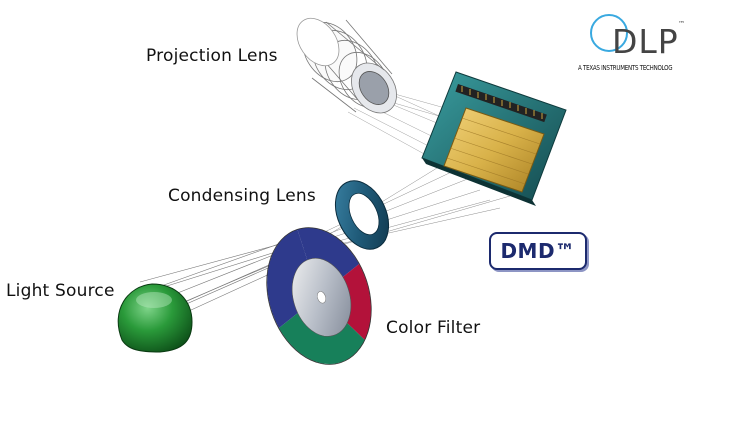 The height and width of the screenshot is (432, 737). What do you see at coordinates (60, 291) in the screenshot?
I see `light-source-label: Light Source` at bounding box center [60, 291].